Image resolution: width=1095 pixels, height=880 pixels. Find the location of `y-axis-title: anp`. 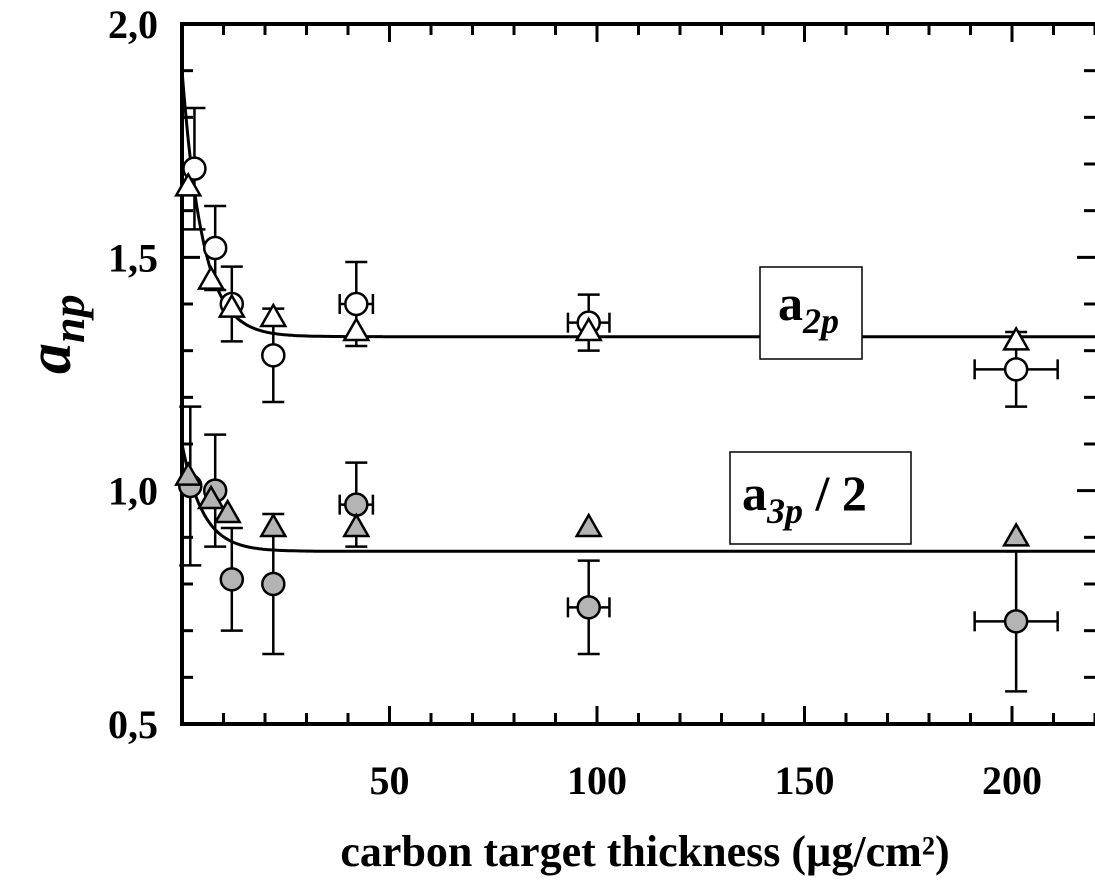

y-axis-title: anp is located at coordinates (55, 334).